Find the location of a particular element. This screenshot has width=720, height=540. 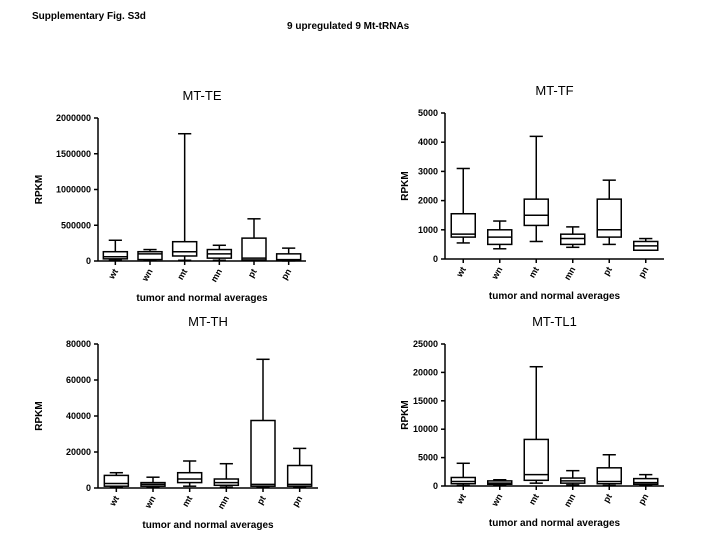

y-tick-label: 10000 is located at coordinates (425, 429).